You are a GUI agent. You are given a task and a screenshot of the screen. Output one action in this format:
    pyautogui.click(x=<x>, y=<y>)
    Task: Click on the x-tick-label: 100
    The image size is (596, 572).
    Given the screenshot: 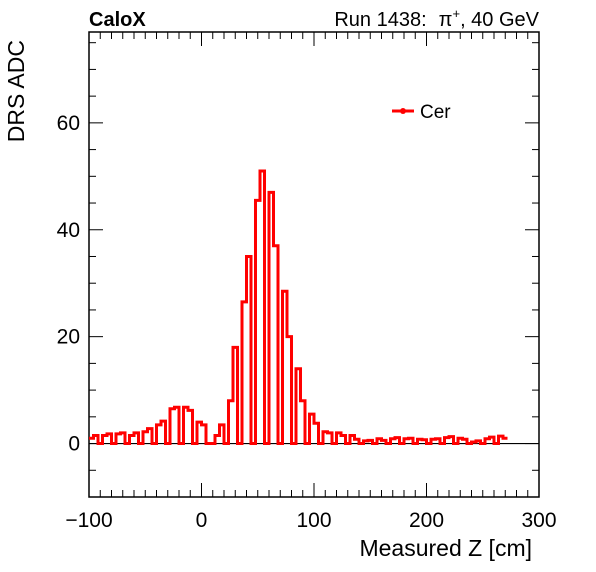 What is the action you would take?
    pyautogui.click(x=313, y=520)
    